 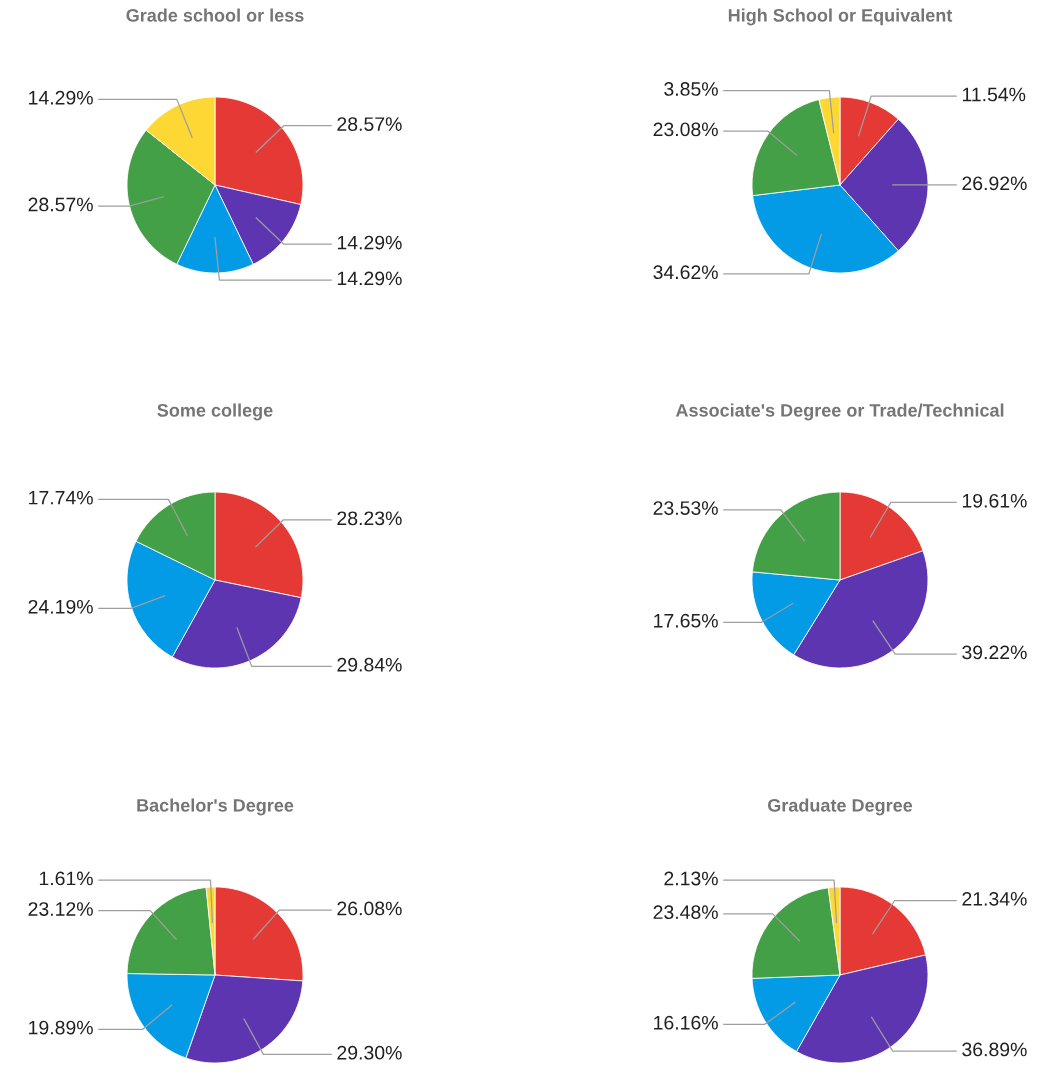 I want to click on data-label: 16.16%, so click(x=686, y=1022).